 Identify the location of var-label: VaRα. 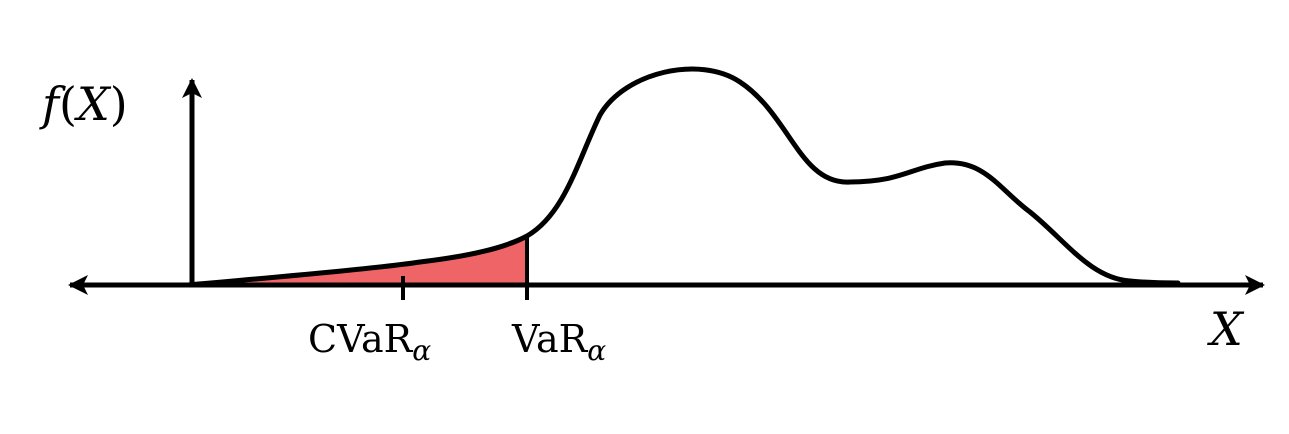
(558, 342).